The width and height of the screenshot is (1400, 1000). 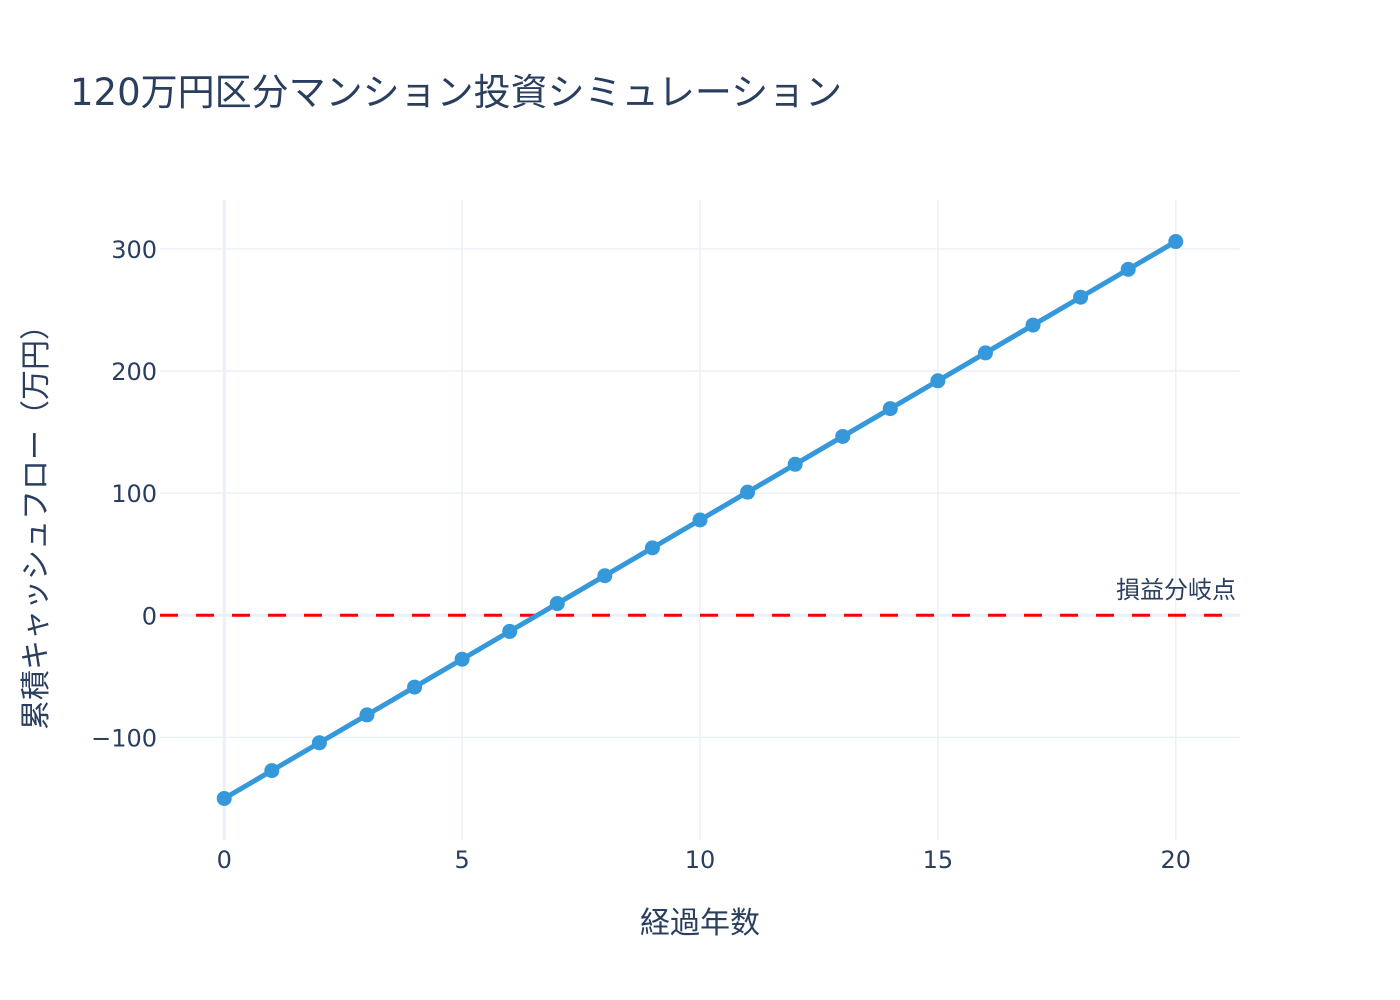 I want to click on x-tick-label: 10, so click(x=700, y=860).